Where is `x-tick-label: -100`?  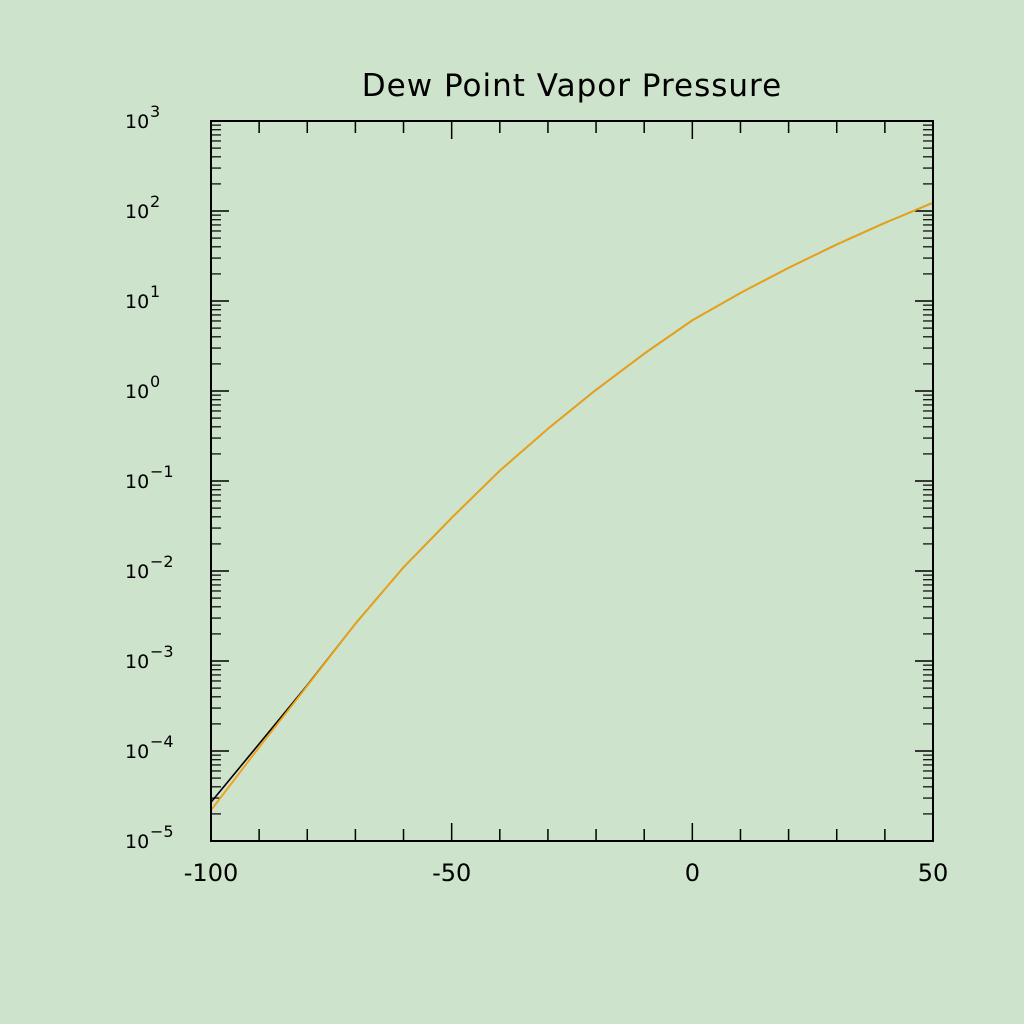
x-tick-label: -100 is located at coordinates (211, 873).